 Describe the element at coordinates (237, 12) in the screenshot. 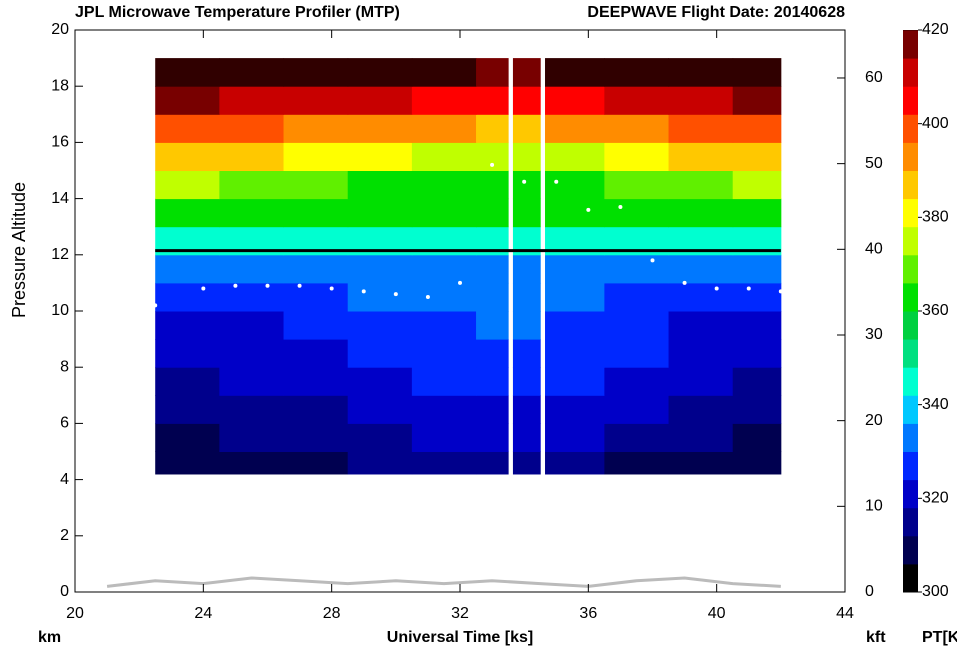

I see `chart-title: JPL Microwave Temperature Profiler (MTP)` at that location.